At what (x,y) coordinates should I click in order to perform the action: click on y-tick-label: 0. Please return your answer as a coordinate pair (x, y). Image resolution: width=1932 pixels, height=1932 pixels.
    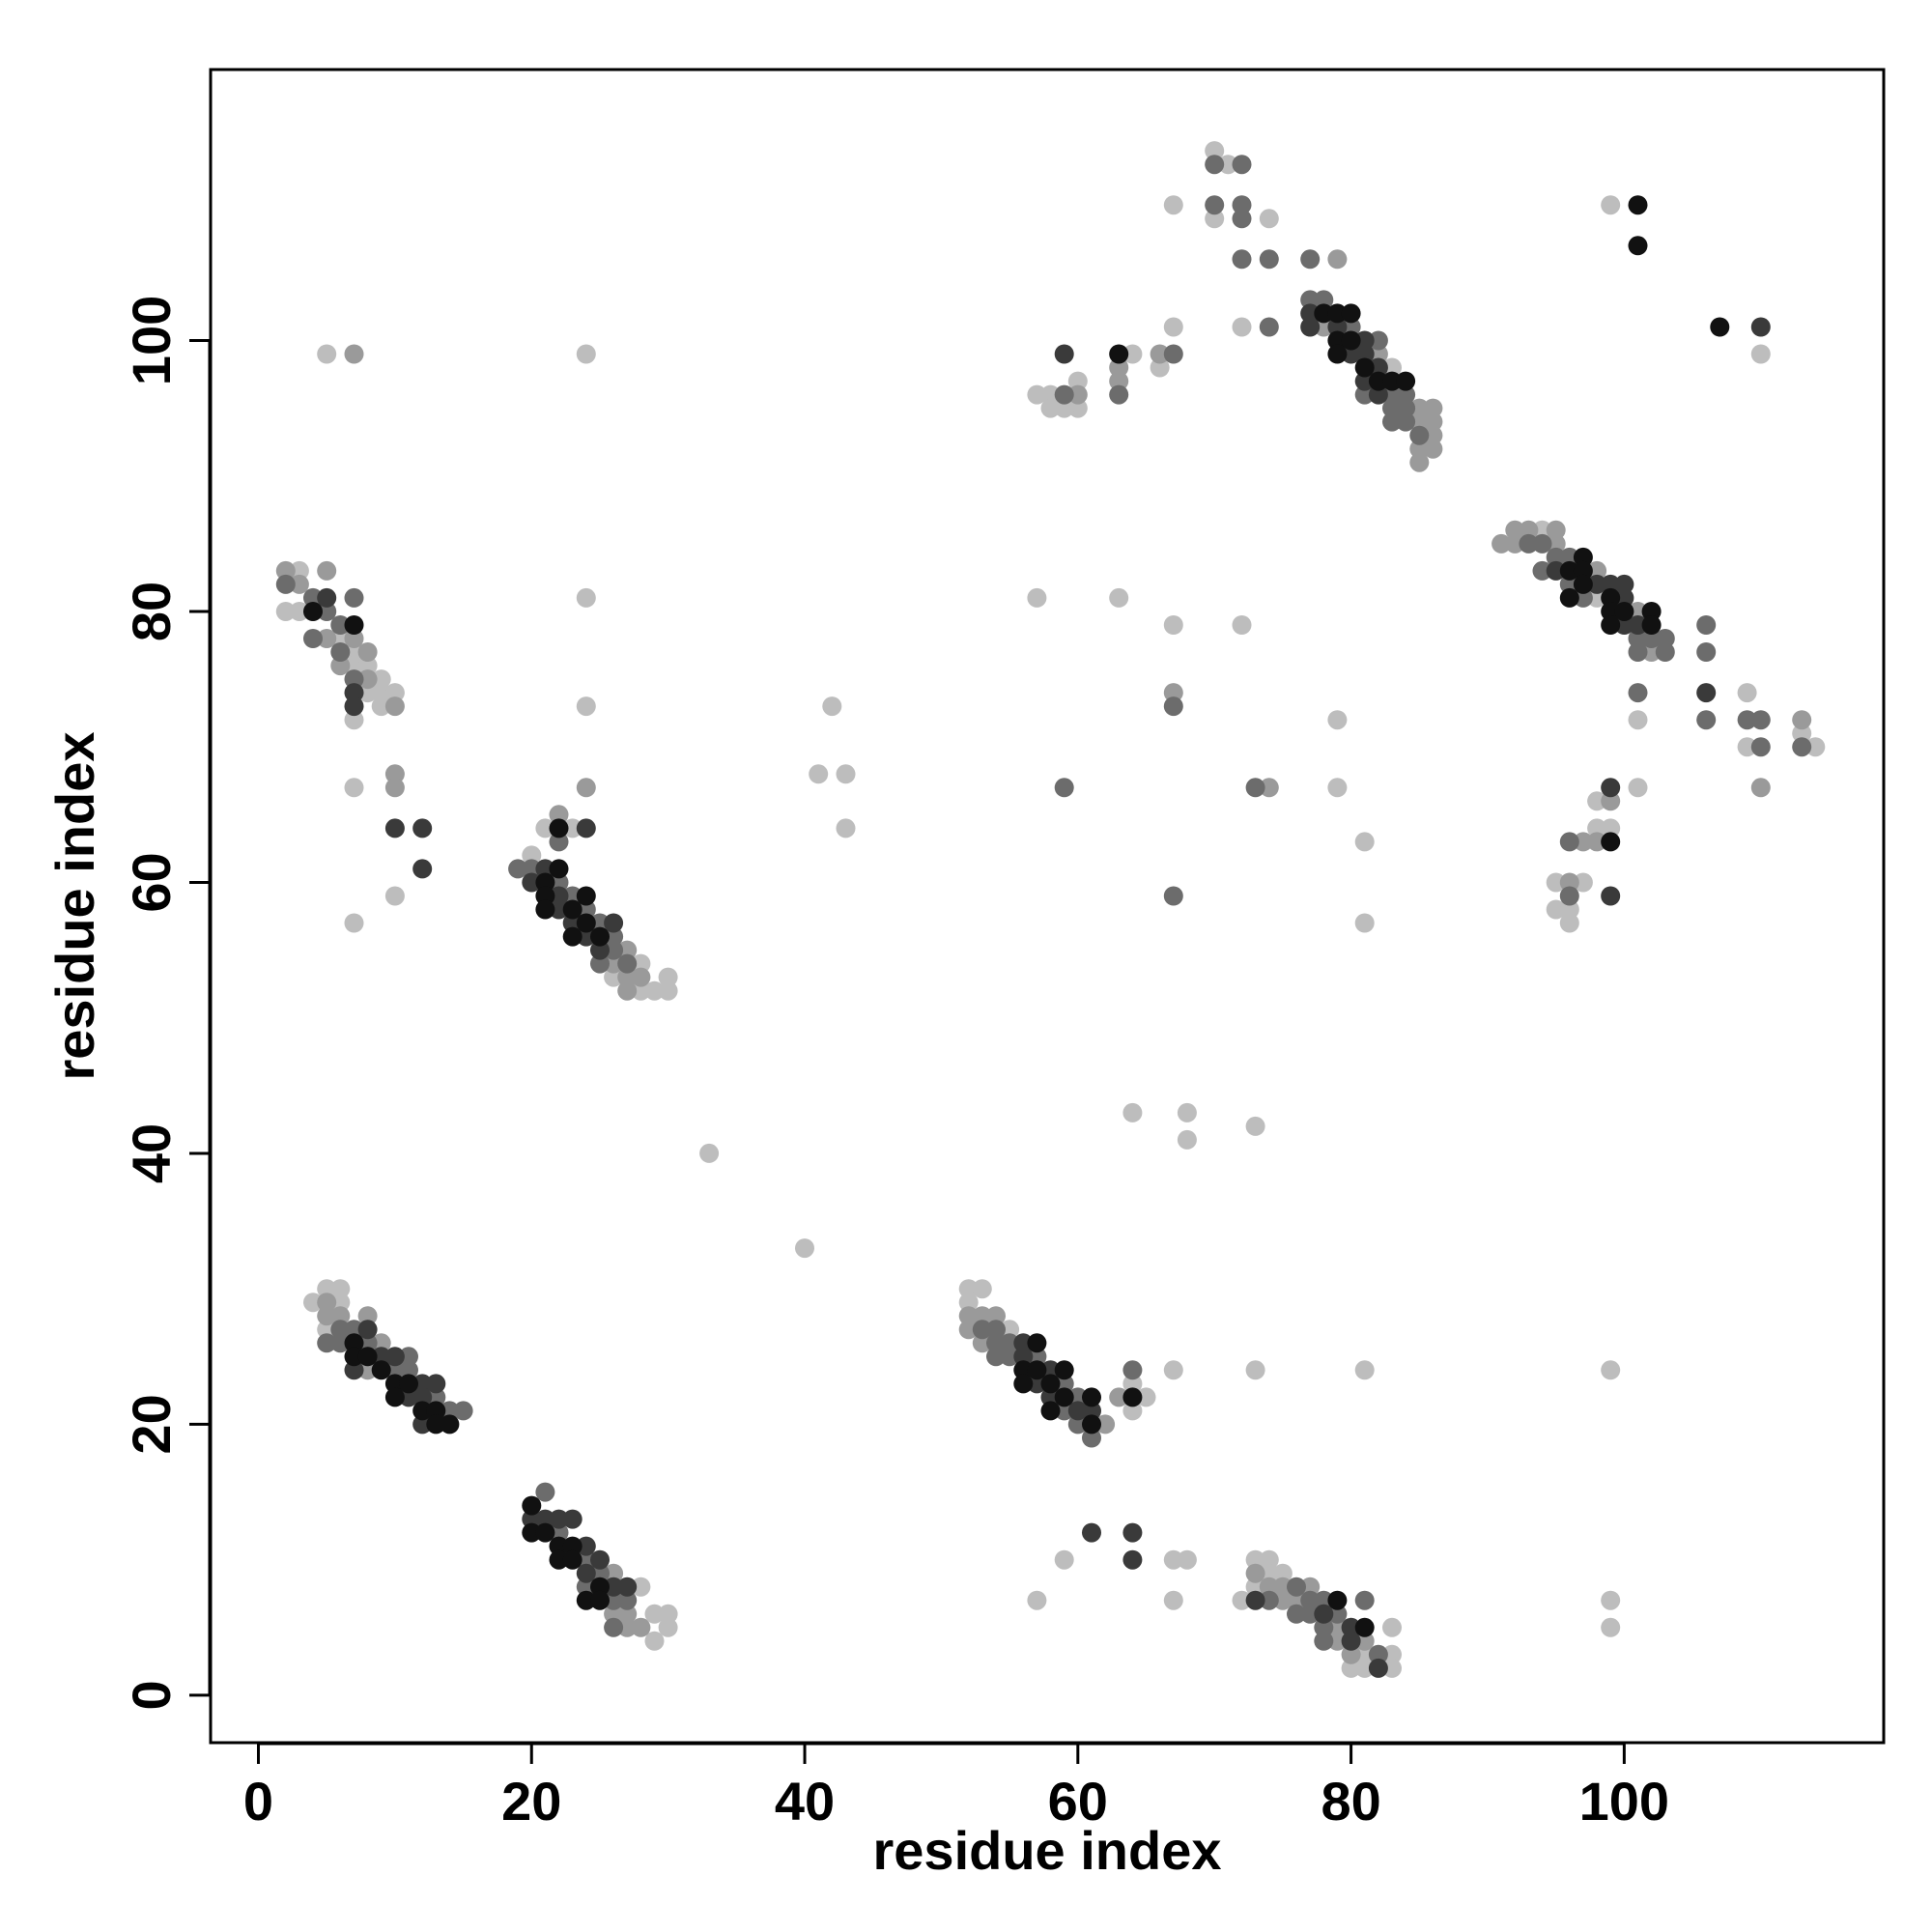
    Looking at the image, I should click on (151, 1695).